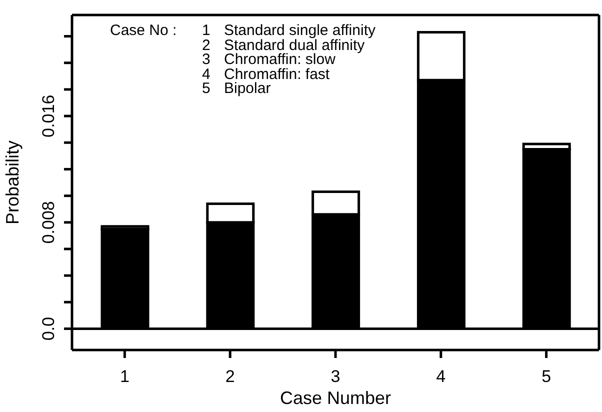 The image size is (602, 412). What do you see at coordinates (335, 376) in the screenshot?
I see `x-tick-label: 3` at bounding box center [335, 376].